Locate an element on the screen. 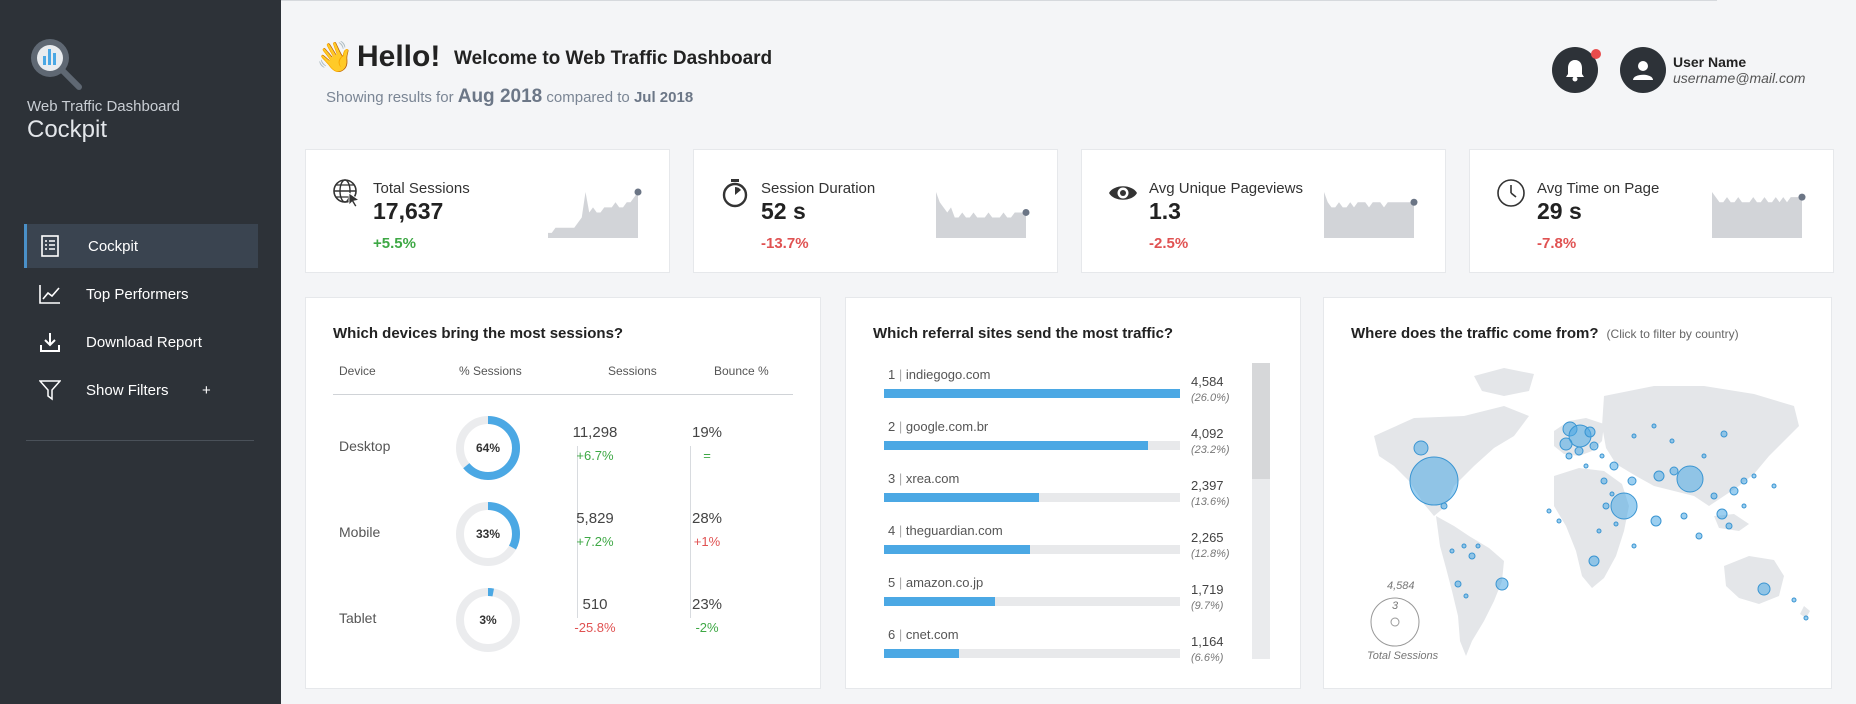 Image resolution: width=1856 pixels, height=704 pixels. bell-icon is located at coordinates (1575, 71).